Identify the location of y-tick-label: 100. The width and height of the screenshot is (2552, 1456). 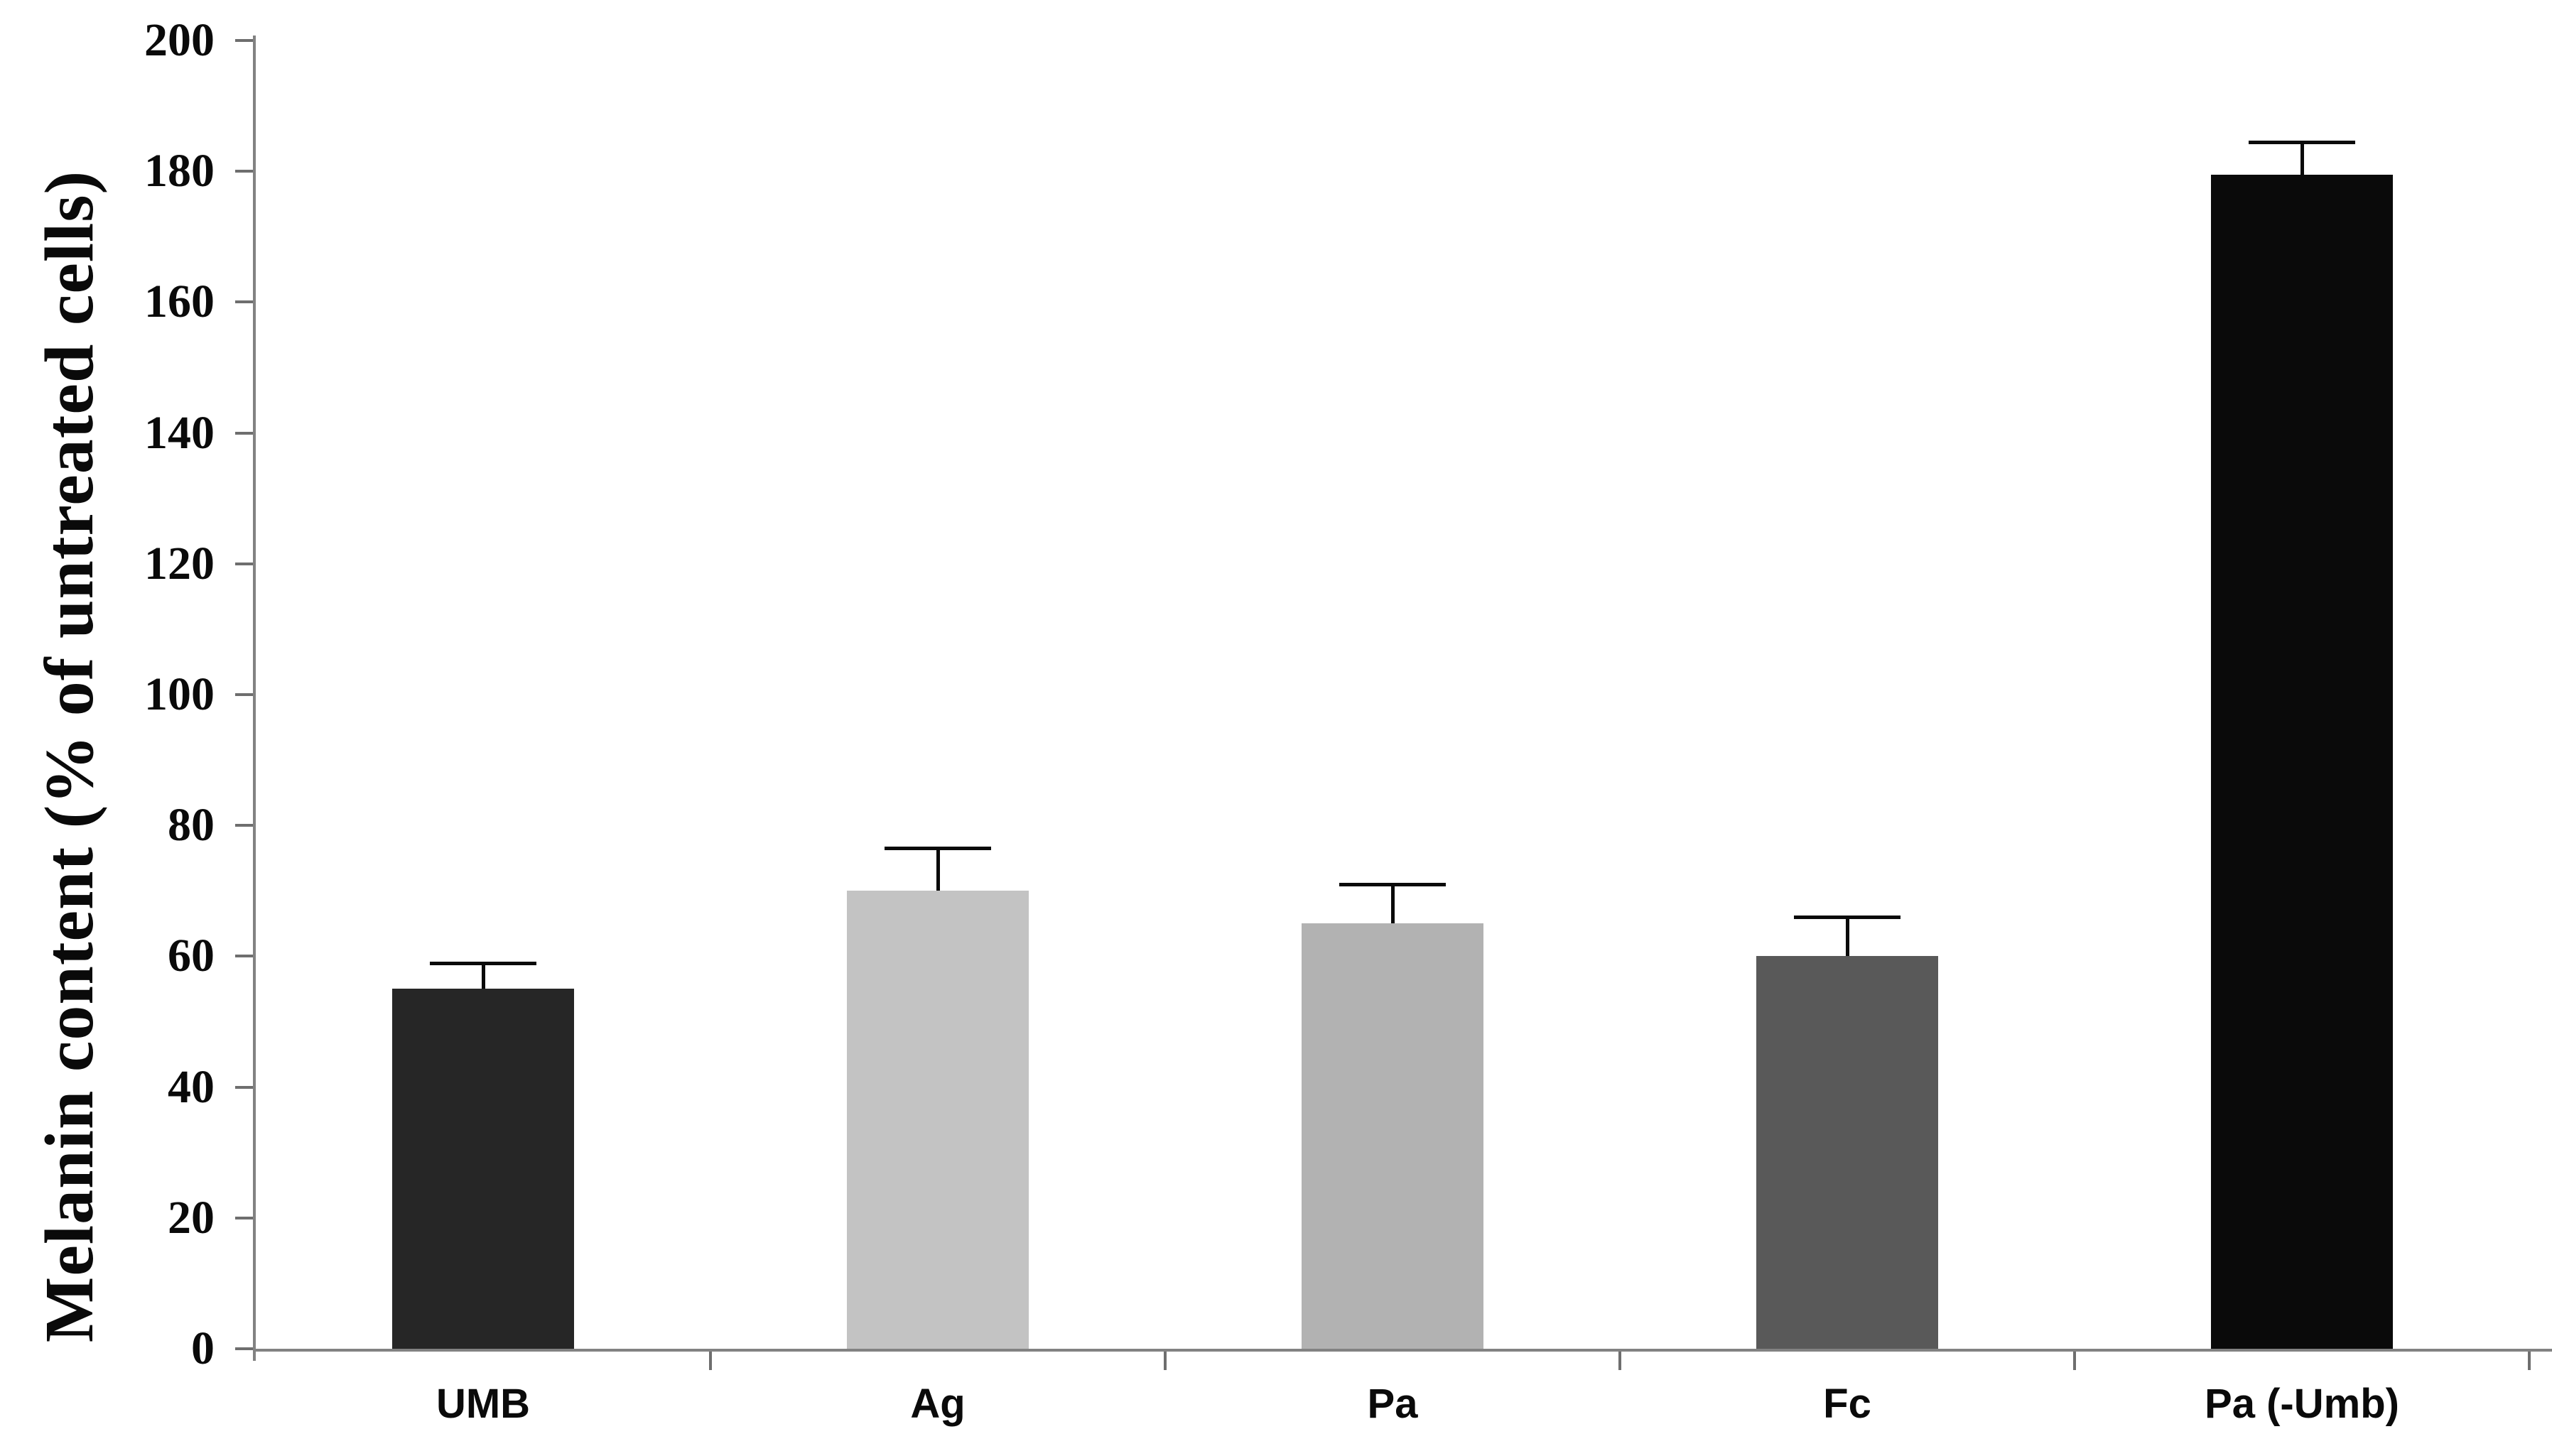
(179, 694).